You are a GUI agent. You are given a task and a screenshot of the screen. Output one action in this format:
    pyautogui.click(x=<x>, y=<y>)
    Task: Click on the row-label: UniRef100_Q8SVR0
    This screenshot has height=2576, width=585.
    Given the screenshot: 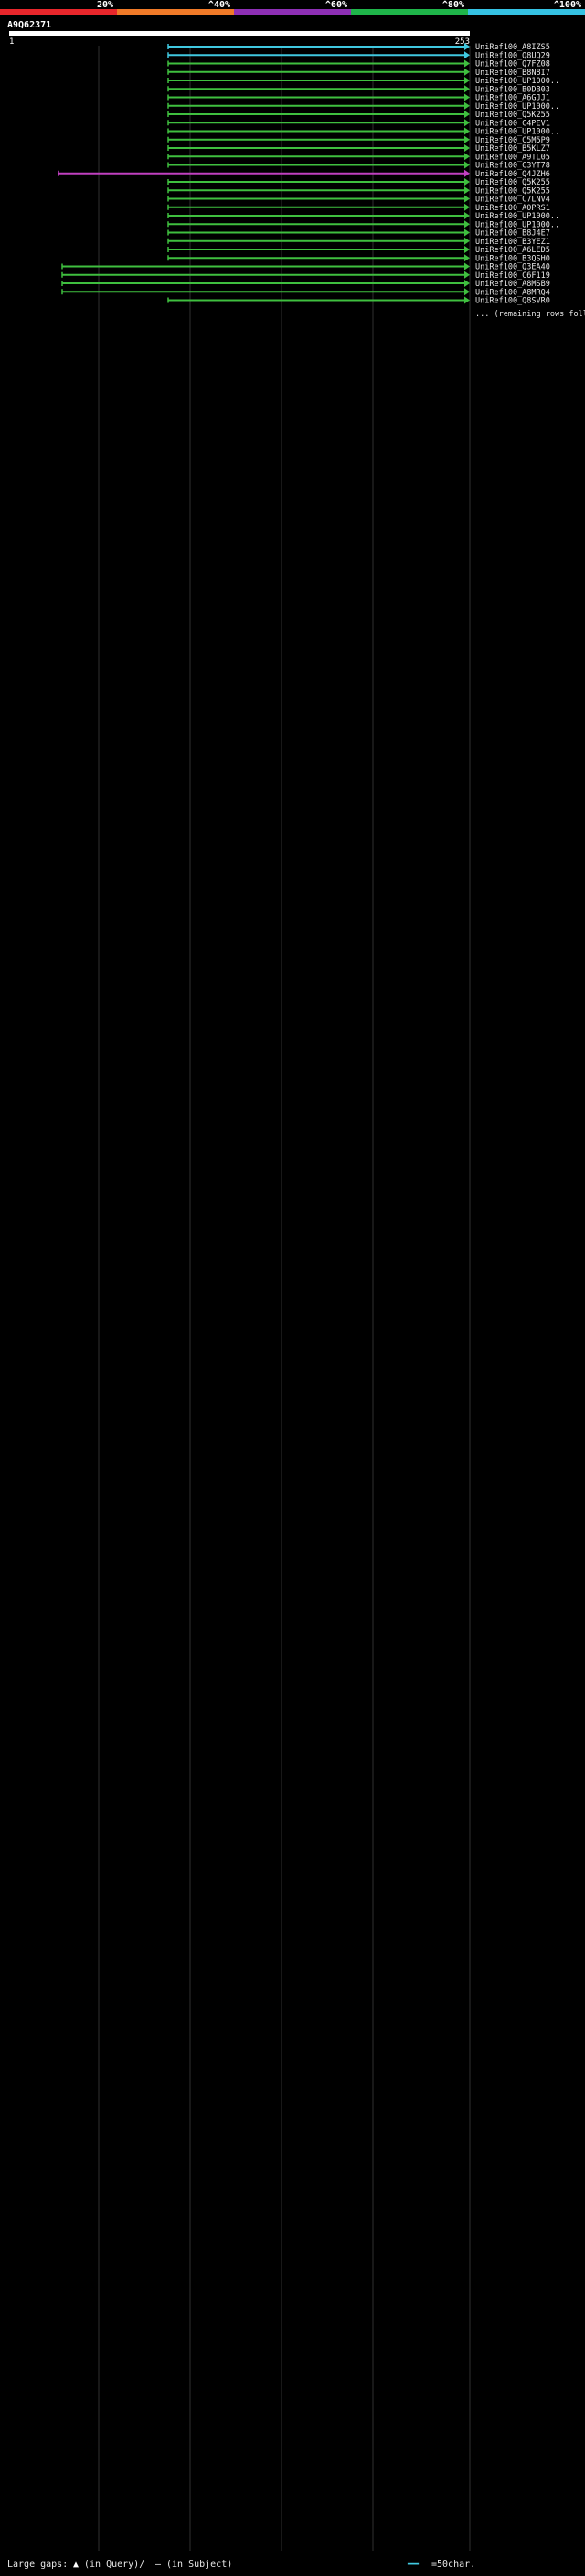 What is the action you would take?
    pyautogui.click(x=512, y=301)
    